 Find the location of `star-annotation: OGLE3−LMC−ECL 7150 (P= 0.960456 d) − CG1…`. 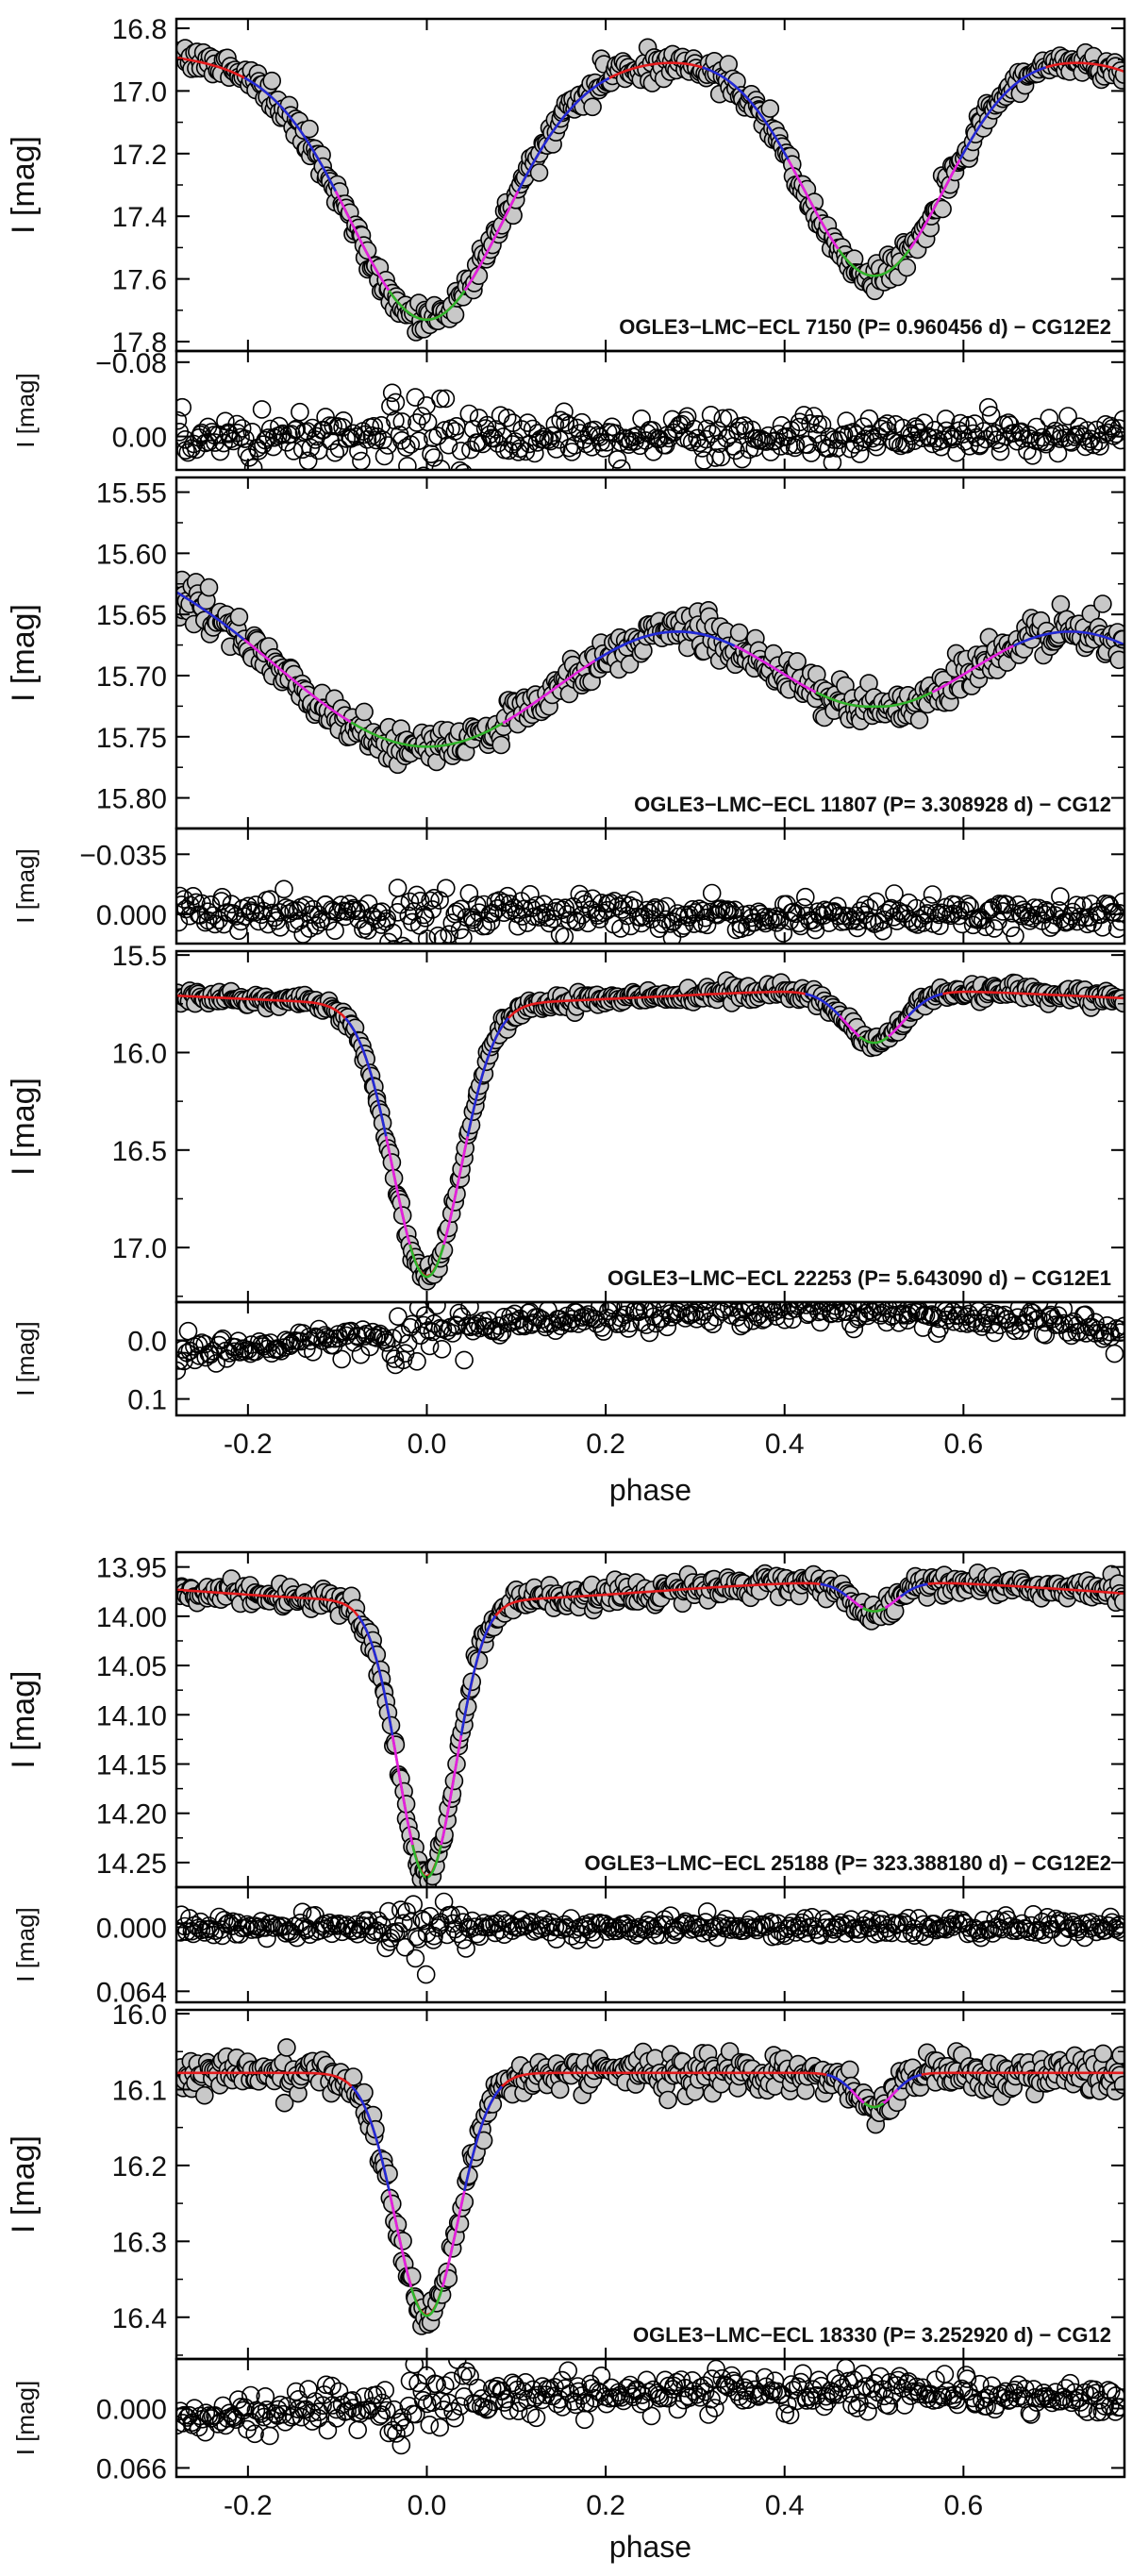

star-annotation: OGLE3−LMC−ECL 7150 (P= 0.960456 d) − CG1… is located at coordinates (865, 327).